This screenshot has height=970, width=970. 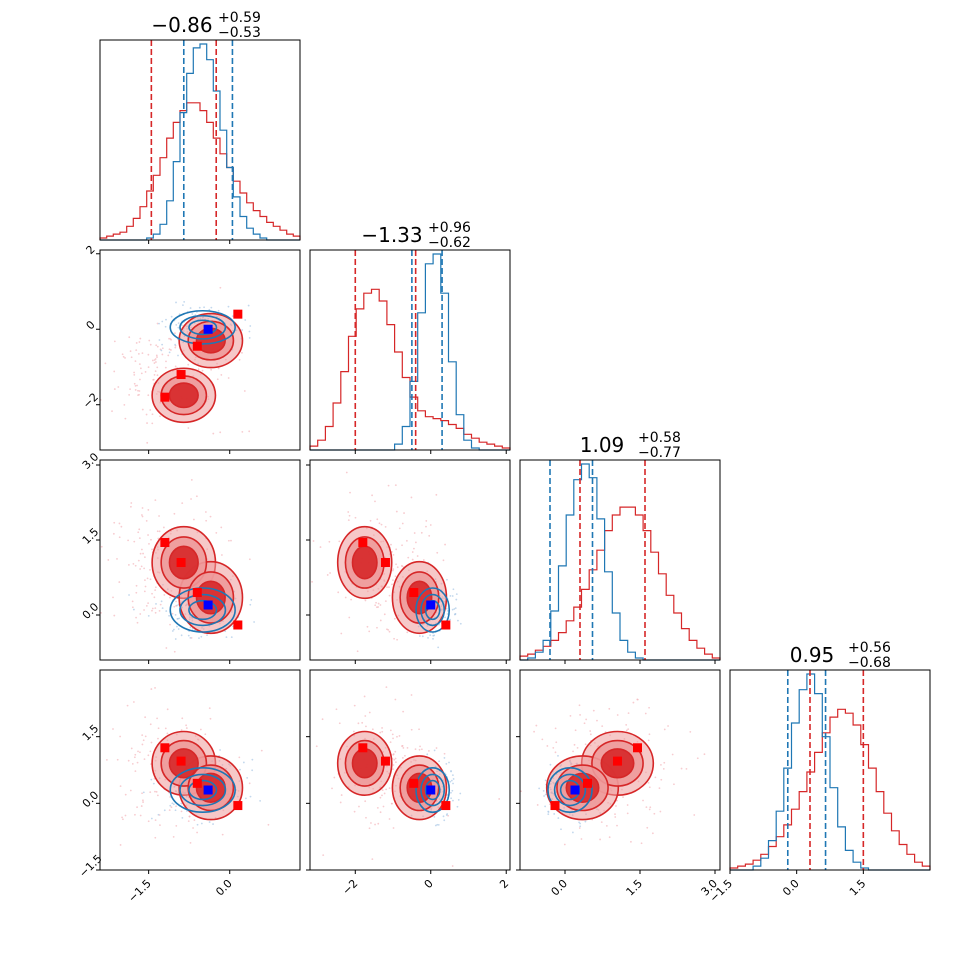 I want to click on contour-a, so click(x=364, y=763).